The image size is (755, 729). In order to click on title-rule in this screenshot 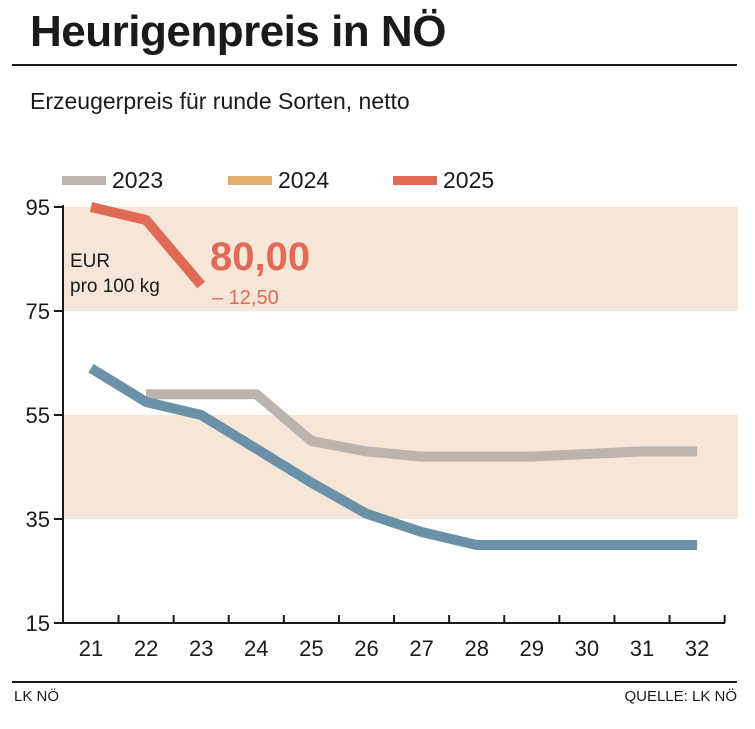, I will do `click(374, 65)`.